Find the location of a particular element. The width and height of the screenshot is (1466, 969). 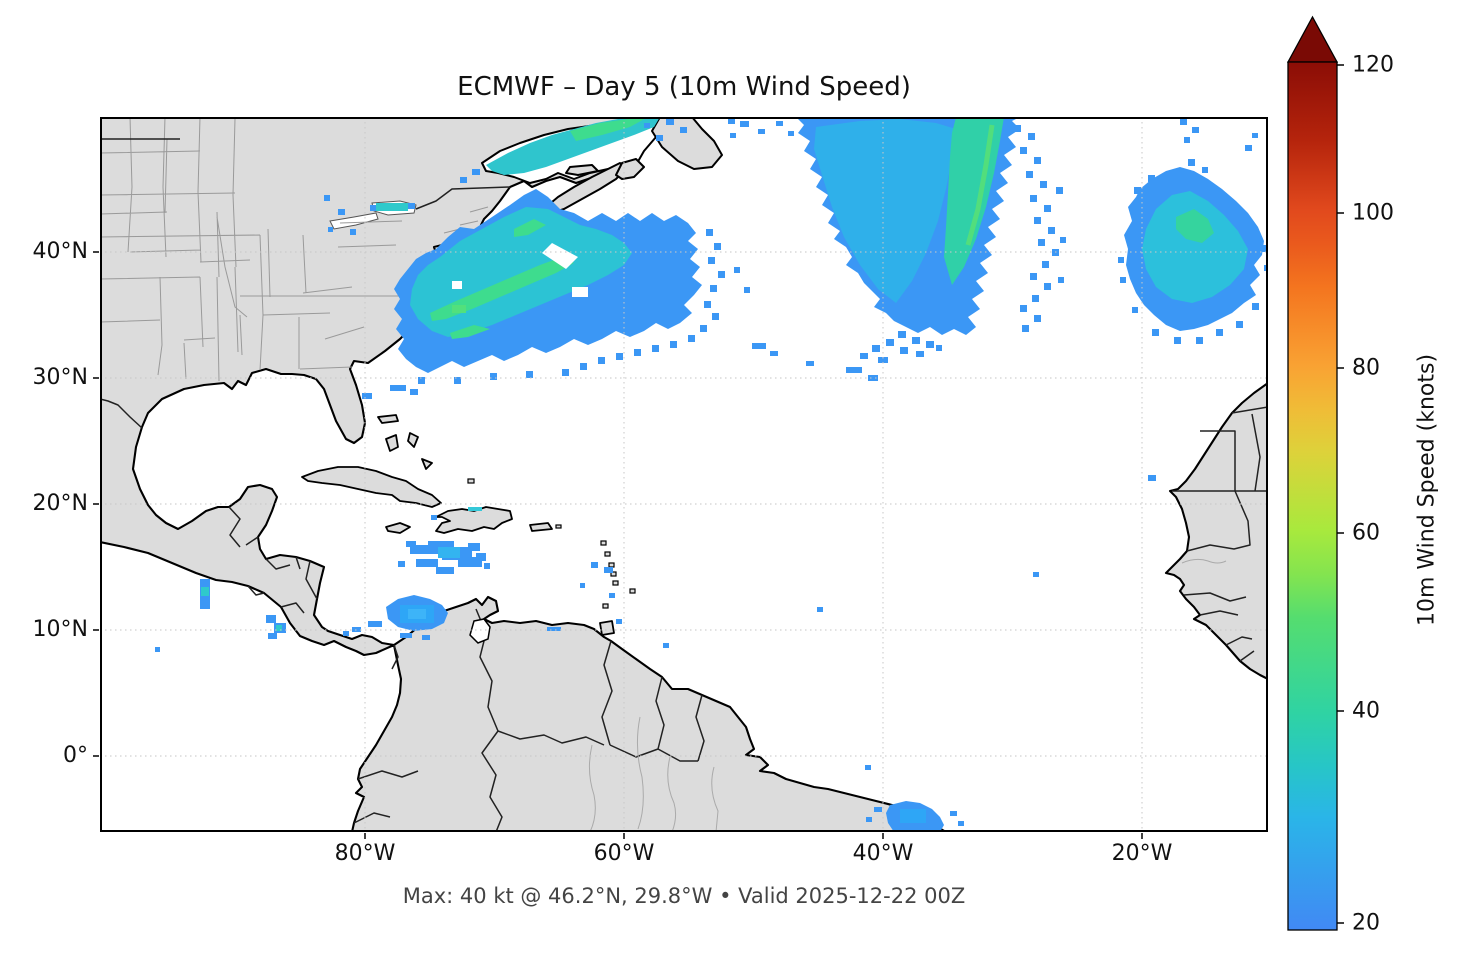

wind-patch-east-atlantic is located at coordinates (1193, 231).